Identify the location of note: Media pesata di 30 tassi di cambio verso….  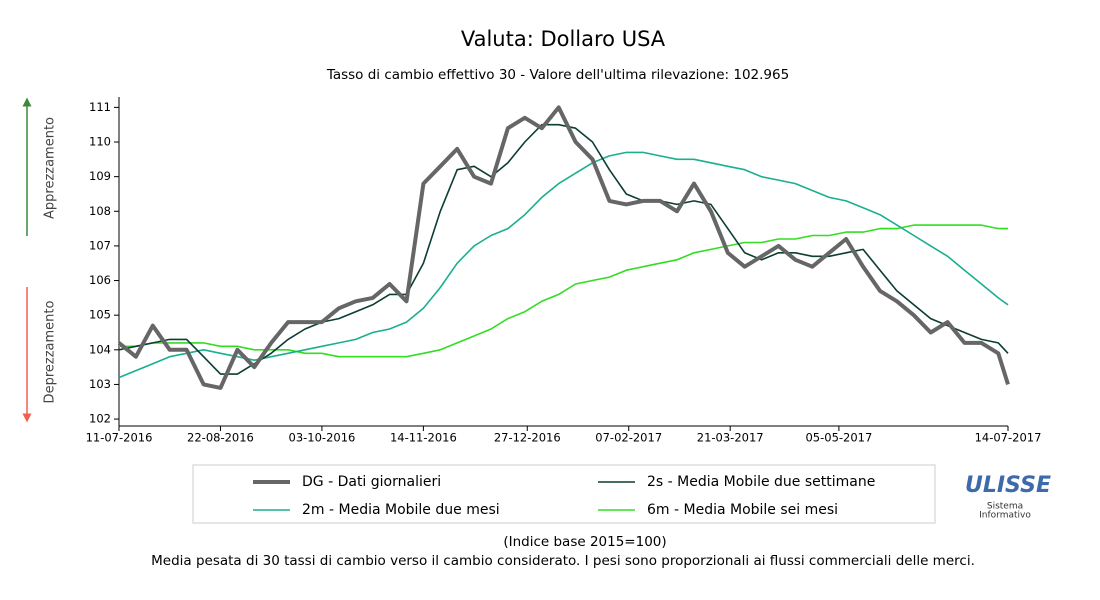
(563, 561).